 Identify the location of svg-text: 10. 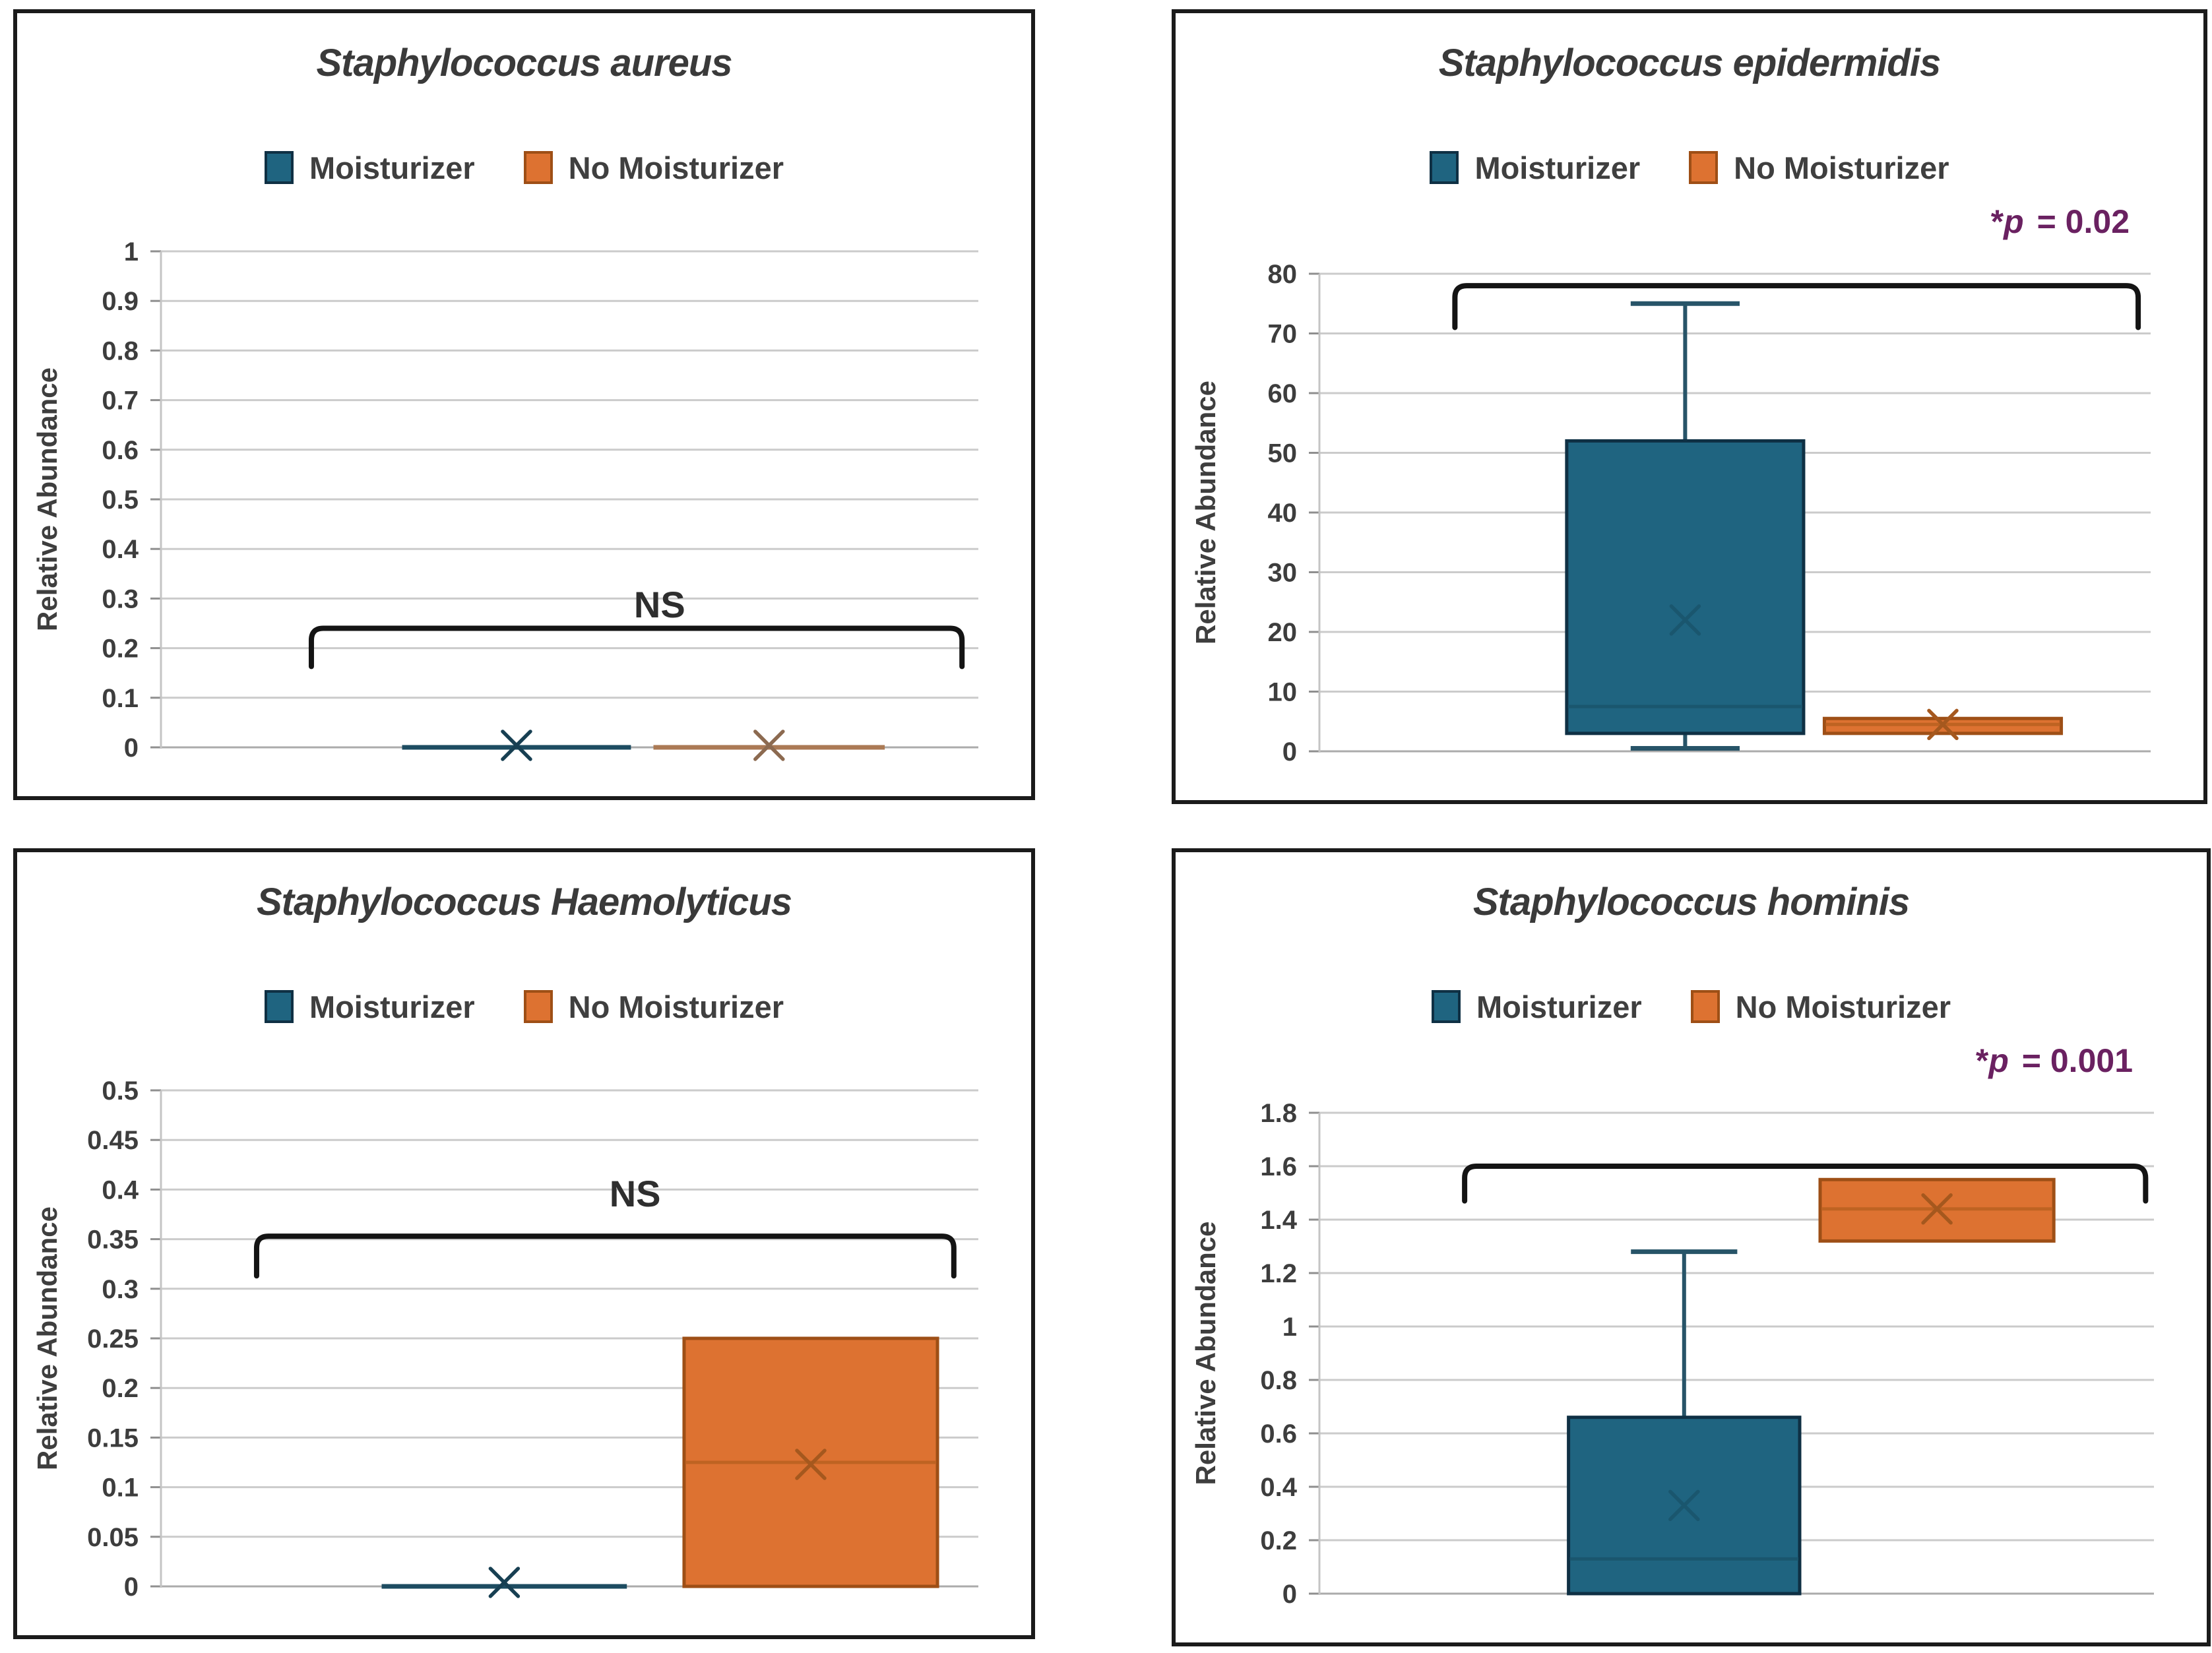
(1283, 693).